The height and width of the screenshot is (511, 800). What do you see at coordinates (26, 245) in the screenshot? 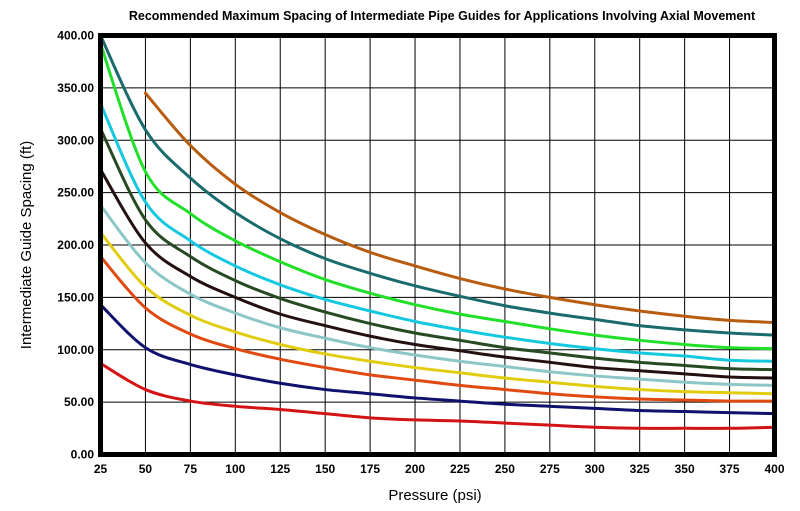
I see `y-axis-label: Intermediate Guide Spacing (ft)` at bounding box center [26, 245].